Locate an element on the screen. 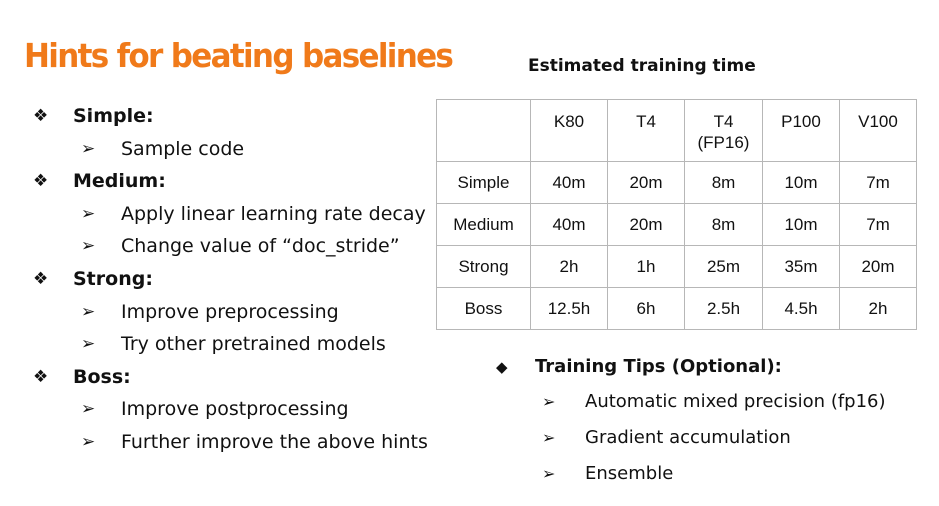 The image size is (939, 506). hint-level-label: Boss: is located at coordinates (102, 377).